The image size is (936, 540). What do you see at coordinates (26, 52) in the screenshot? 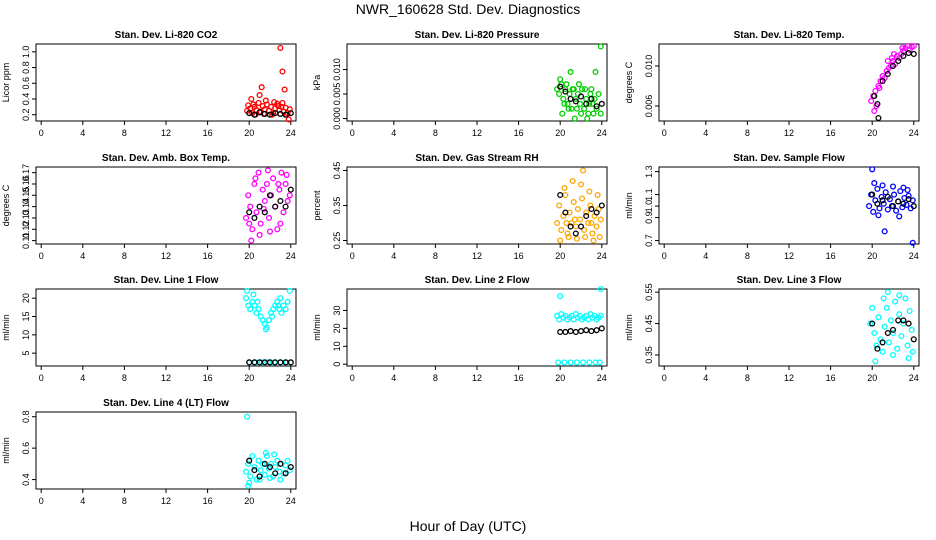
I see `y-tick-label: 1.0` at bounding box center [26, 52].